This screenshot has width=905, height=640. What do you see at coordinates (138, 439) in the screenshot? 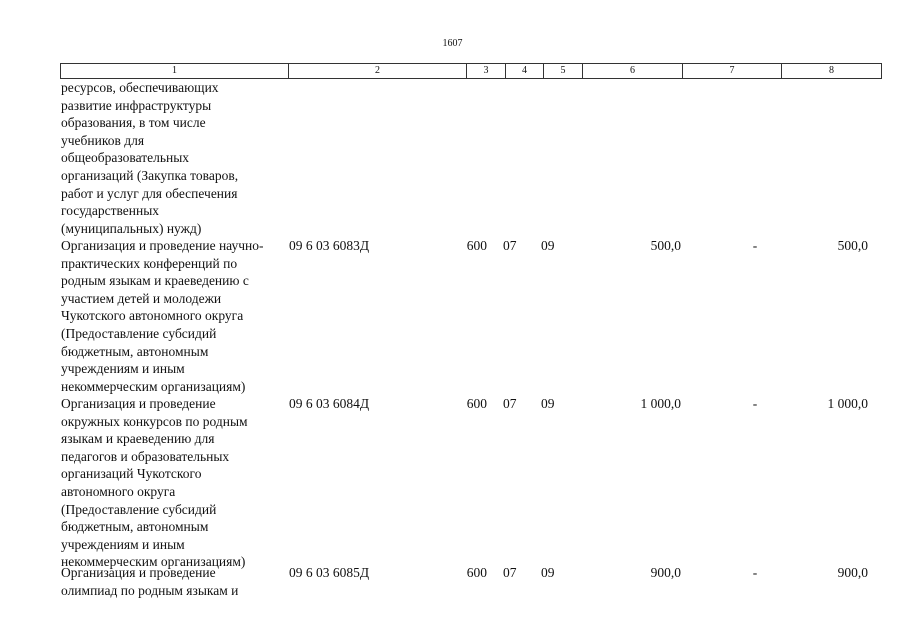
I see `description-line: языкам и краеведению для` at bounding box center [138, 439].